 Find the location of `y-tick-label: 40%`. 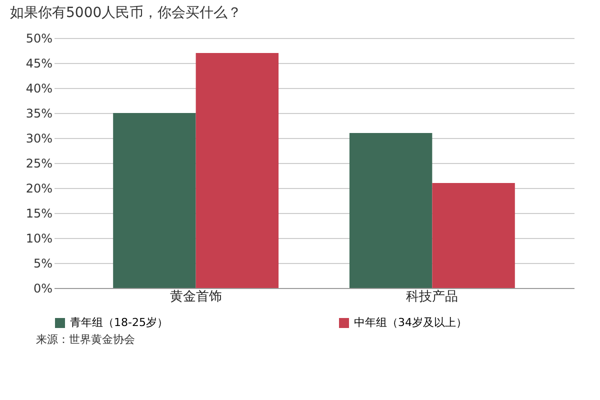

y-tick-label: 40% is located at coordinates (39, 89).